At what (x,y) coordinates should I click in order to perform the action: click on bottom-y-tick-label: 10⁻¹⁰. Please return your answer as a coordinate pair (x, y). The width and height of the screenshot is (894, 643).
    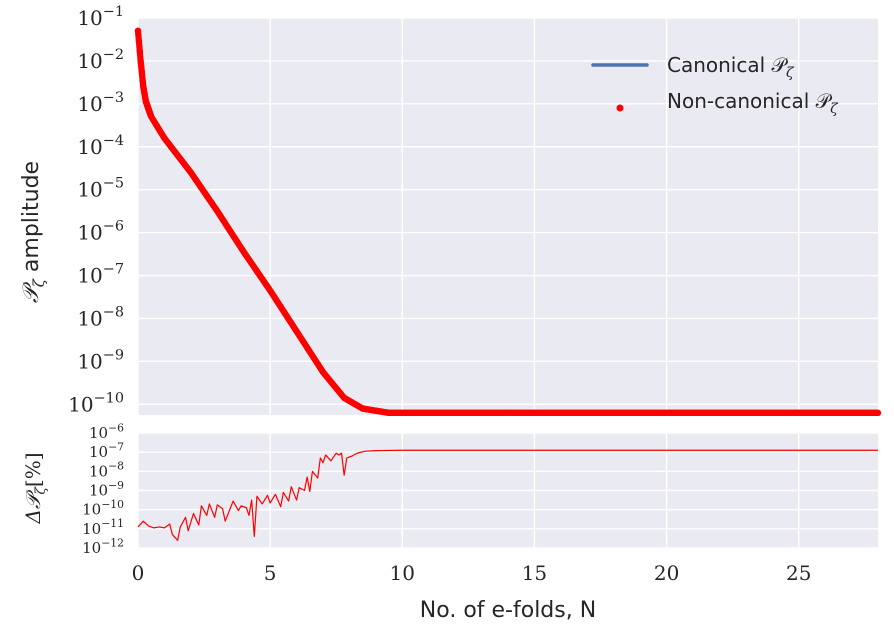
    Looking at the image, I should click on (103, 508).